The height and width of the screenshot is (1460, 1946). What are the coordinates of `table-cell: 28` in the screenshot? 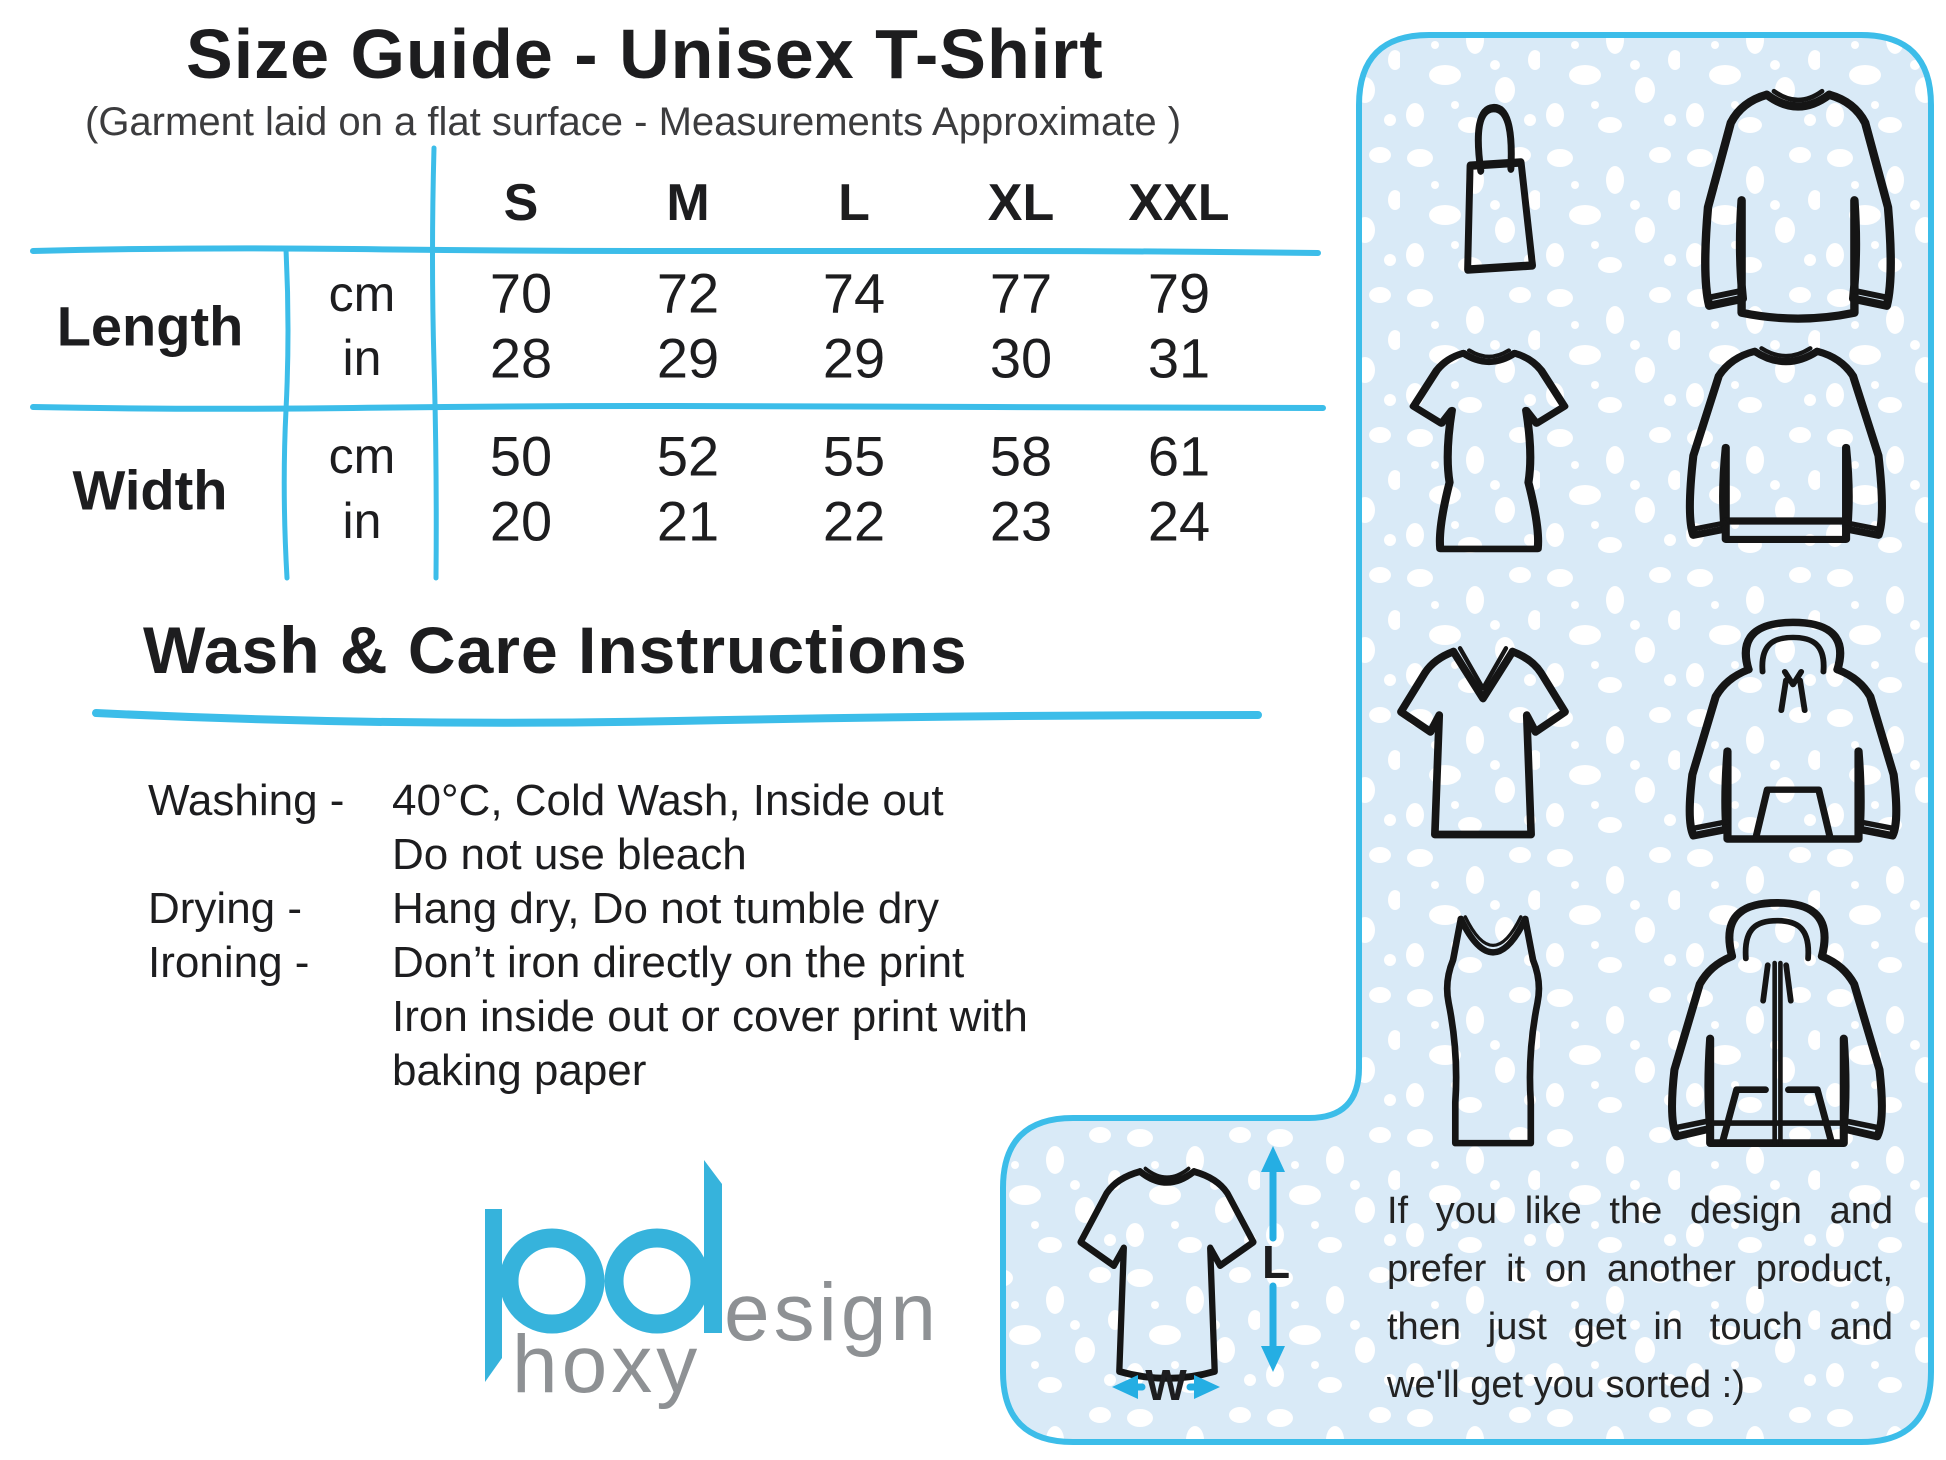 It's located at (521, 358).